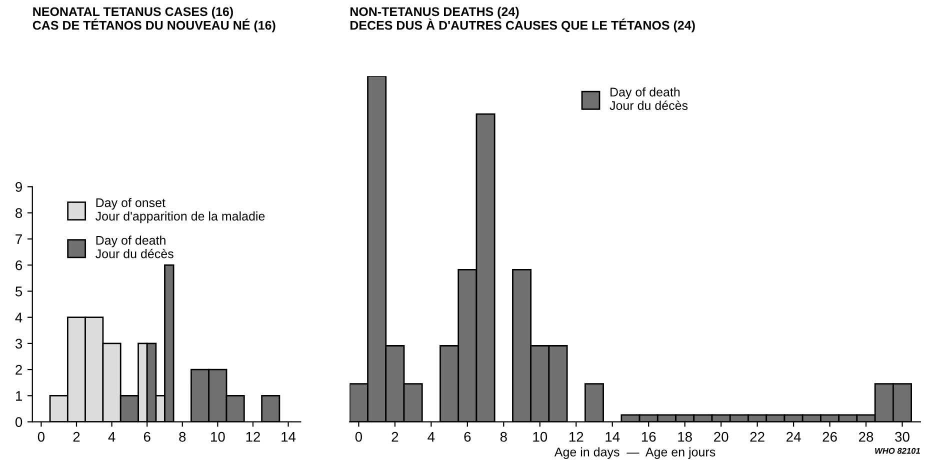  What do you see at coordinates (902, 437) in the screenshot?
I see `x-tick-label: 30` at bounding box center [902, 437].